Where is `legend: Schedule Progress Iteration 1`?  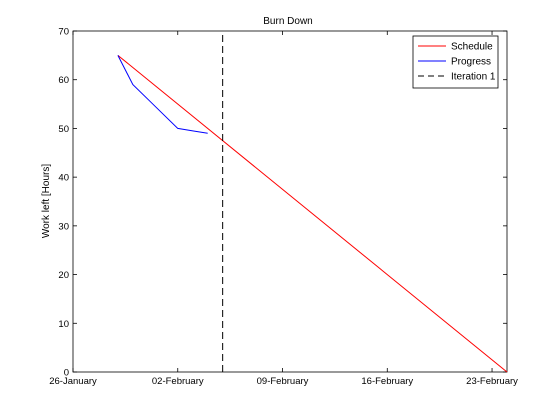 legend: Schedule Progress Iteration 1 is located at coordinates (455, 62).